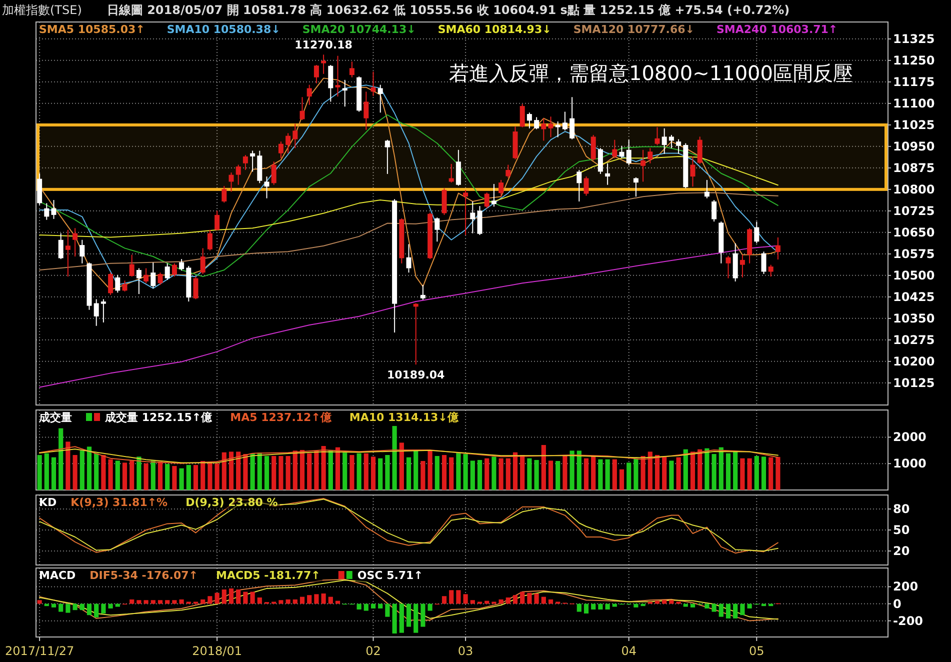 This screenshot has width=951, height=662. What do you see at coordinates (144, 575) in the screenshot?
I see `series-label: DIF5-34 -176.07↑` at bounding box center [144, 575].